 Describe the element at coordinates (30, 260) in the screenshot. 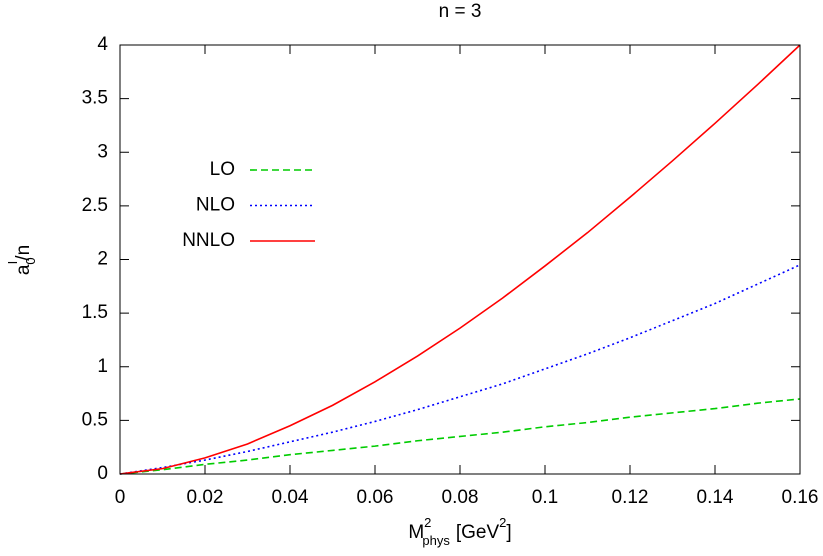

I see `y-label-sub: 0` at that location.